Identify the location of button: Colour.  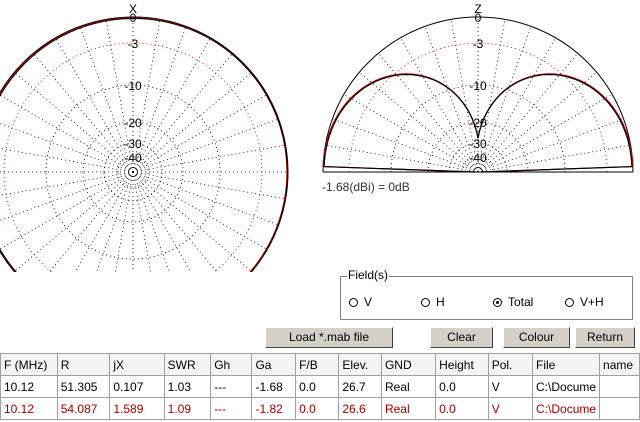
(536, 337).